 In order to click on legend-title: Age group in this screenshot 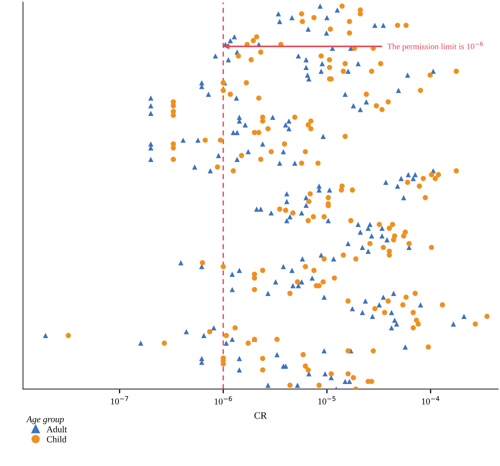, I will do `click(45, 420)`.